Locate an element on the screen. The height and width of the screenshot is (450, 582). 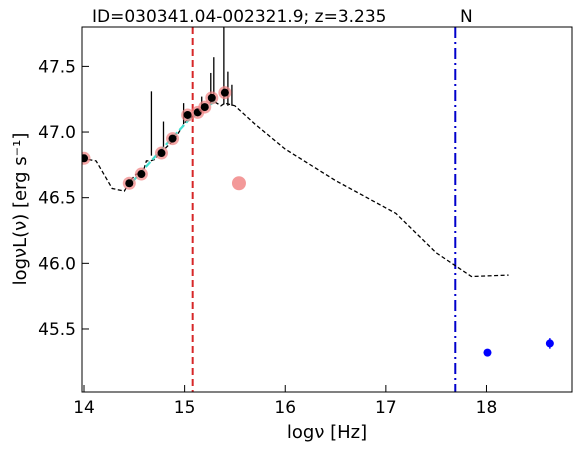
y-tick-label: 46.5 is located at coordinates (57, 199).